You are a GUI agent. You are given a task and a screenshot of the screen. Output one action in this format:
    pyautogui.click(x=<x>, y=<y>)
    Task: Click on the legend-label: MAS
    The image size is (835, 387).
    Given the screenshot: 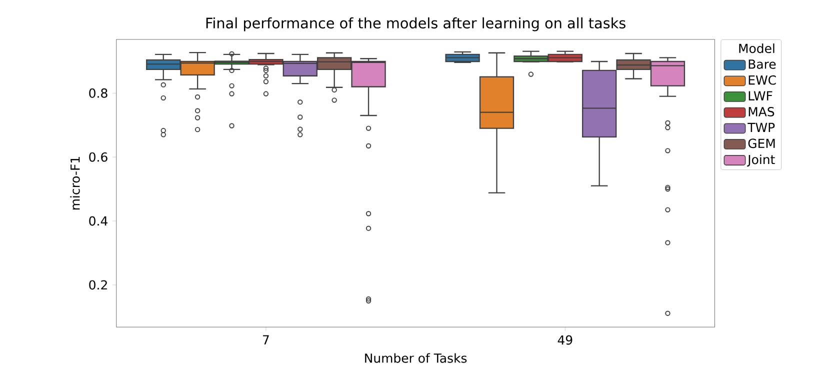 What is the action you would take?
    pyautogui.click(x=761, y=112)
    